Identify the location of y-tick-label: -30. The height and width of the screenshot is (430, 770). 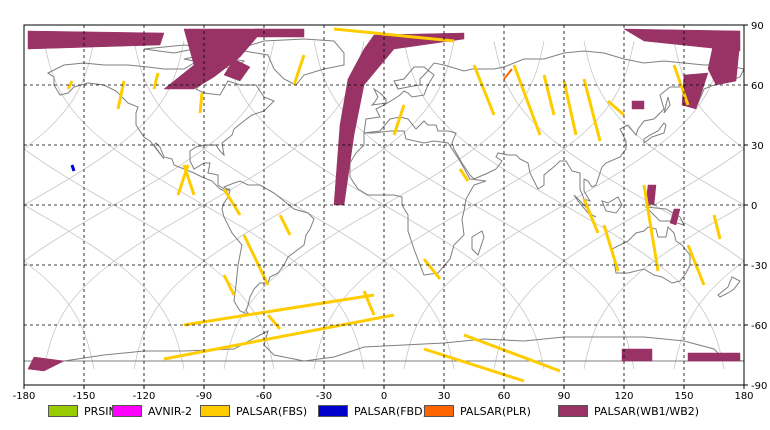
(759, 266).